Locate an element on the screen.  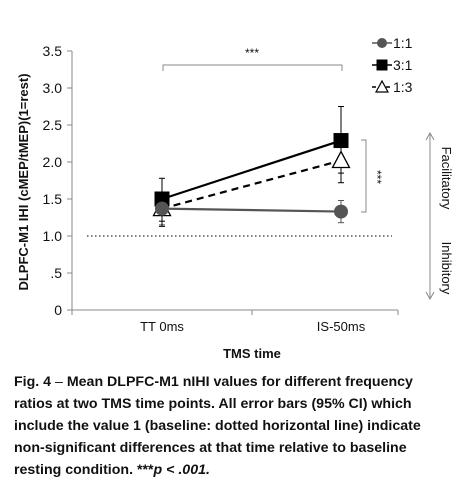
data-point-triangle is located at coordinates (341, 159).